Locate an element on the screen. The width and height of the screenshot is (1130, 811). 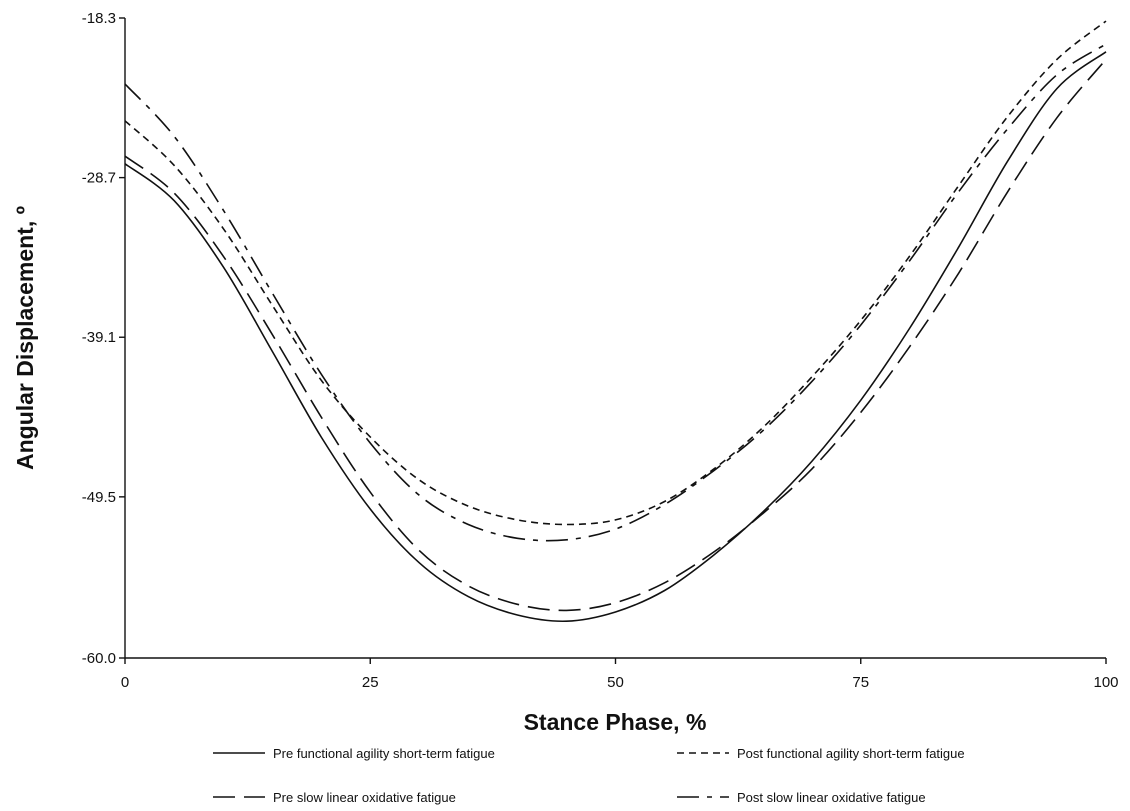
x-tick-label: 100 is located at coordinates (1105, 682).